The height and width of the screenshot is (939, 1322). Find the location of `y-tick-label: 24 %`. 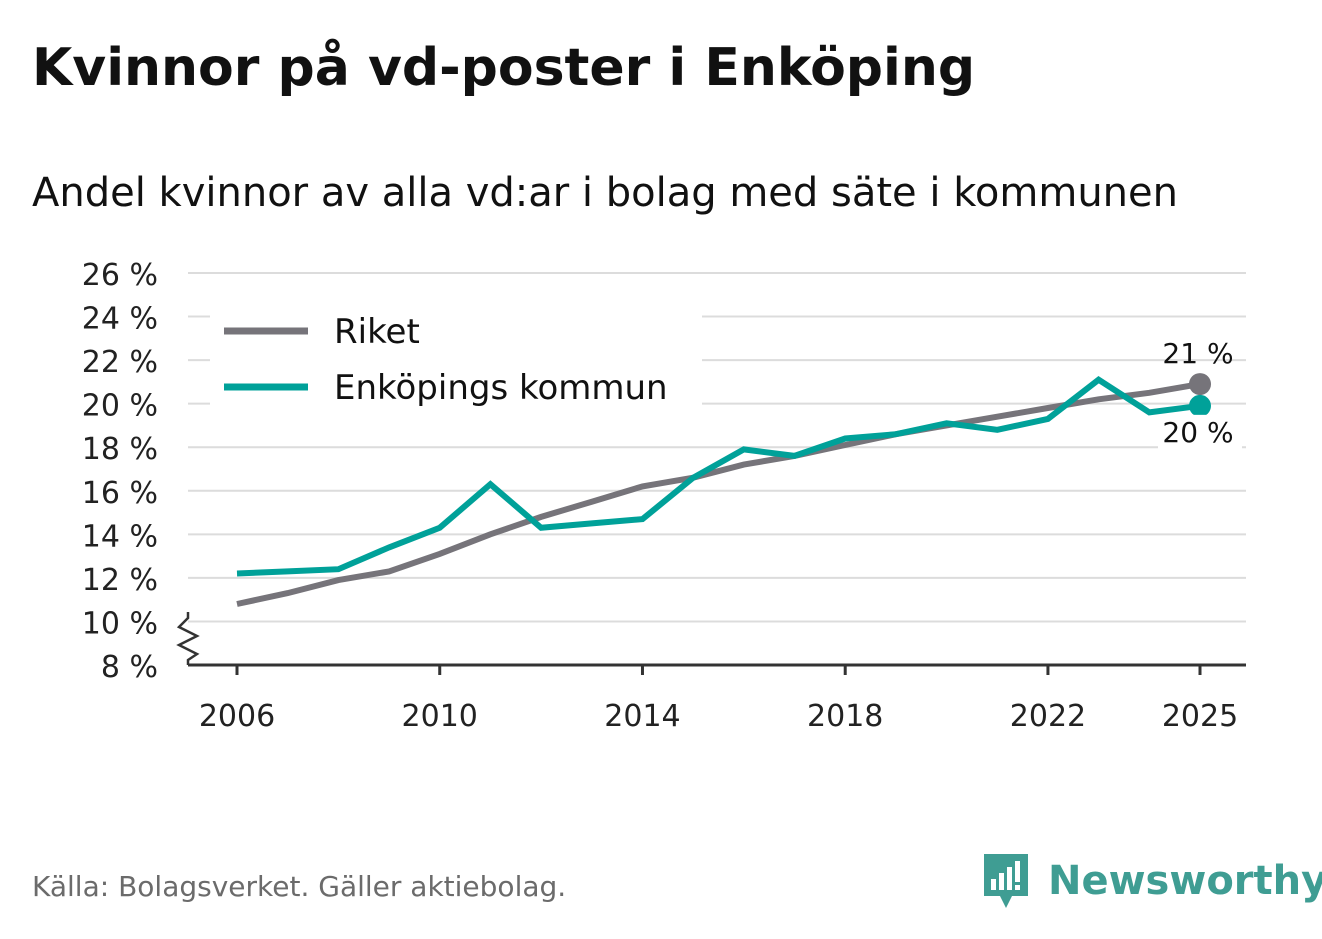

y-tick-label: 24 % is located at coordinates (120, 319).